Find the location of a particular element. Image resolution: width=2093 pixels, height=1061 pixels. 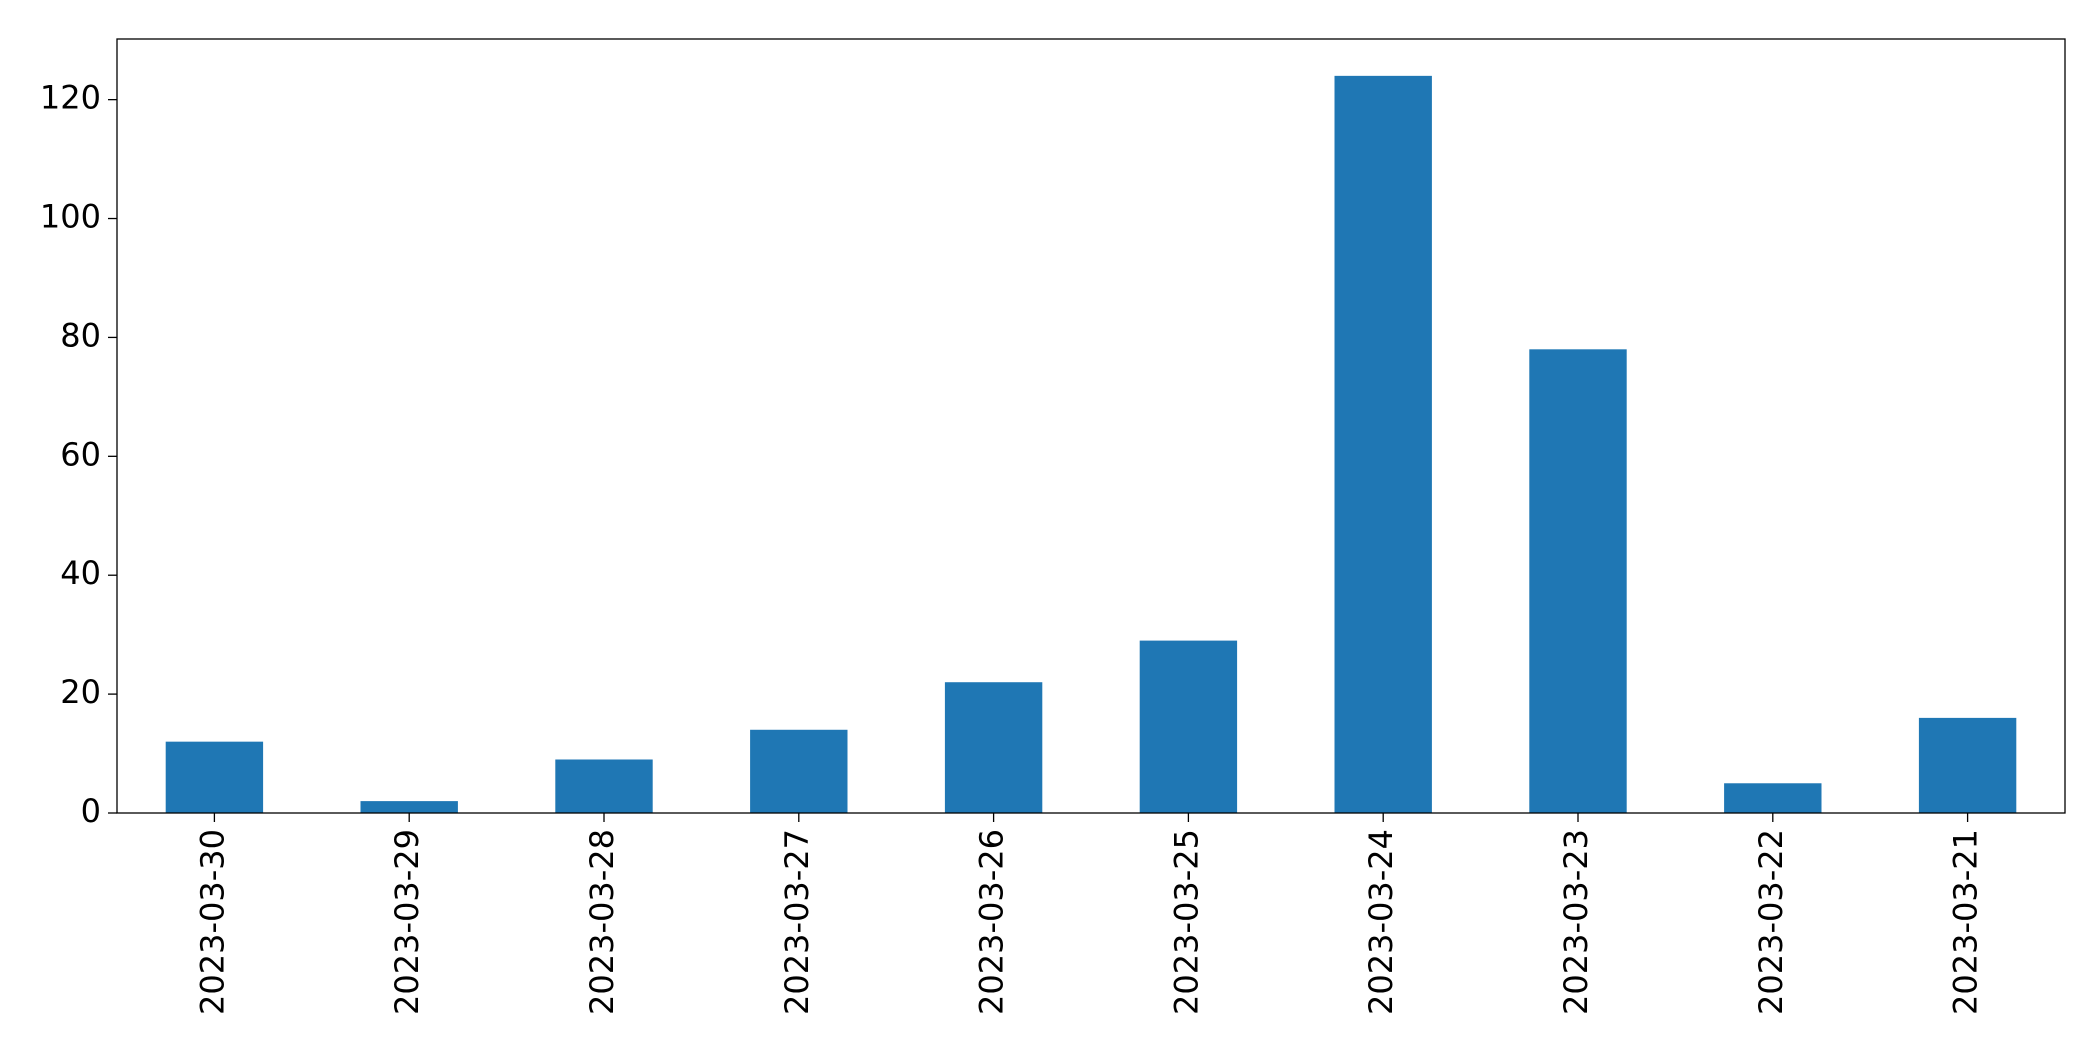

x-tick-label: 2023-03-22 is located at coordinates (1771, 922).